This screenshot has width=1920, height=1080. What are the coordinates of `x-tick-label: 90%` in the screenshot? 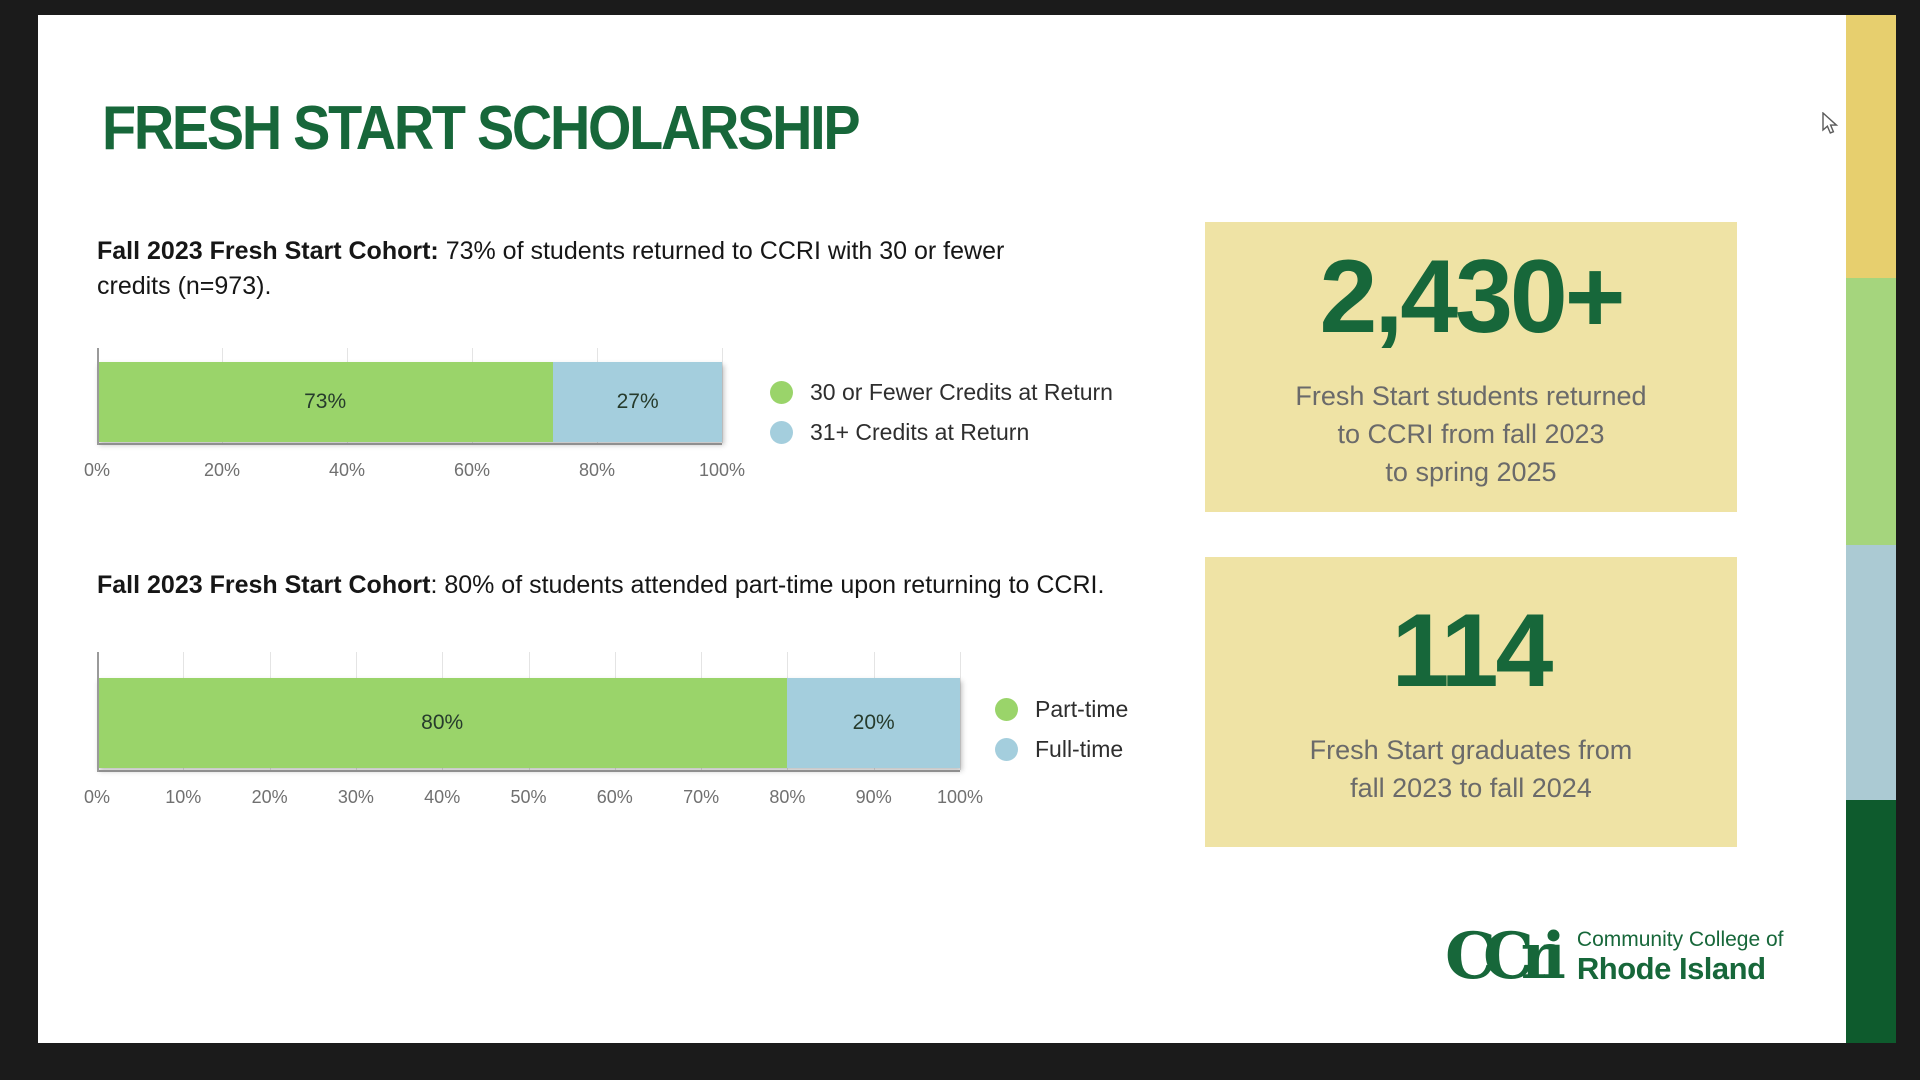 It's located at (873, 797).